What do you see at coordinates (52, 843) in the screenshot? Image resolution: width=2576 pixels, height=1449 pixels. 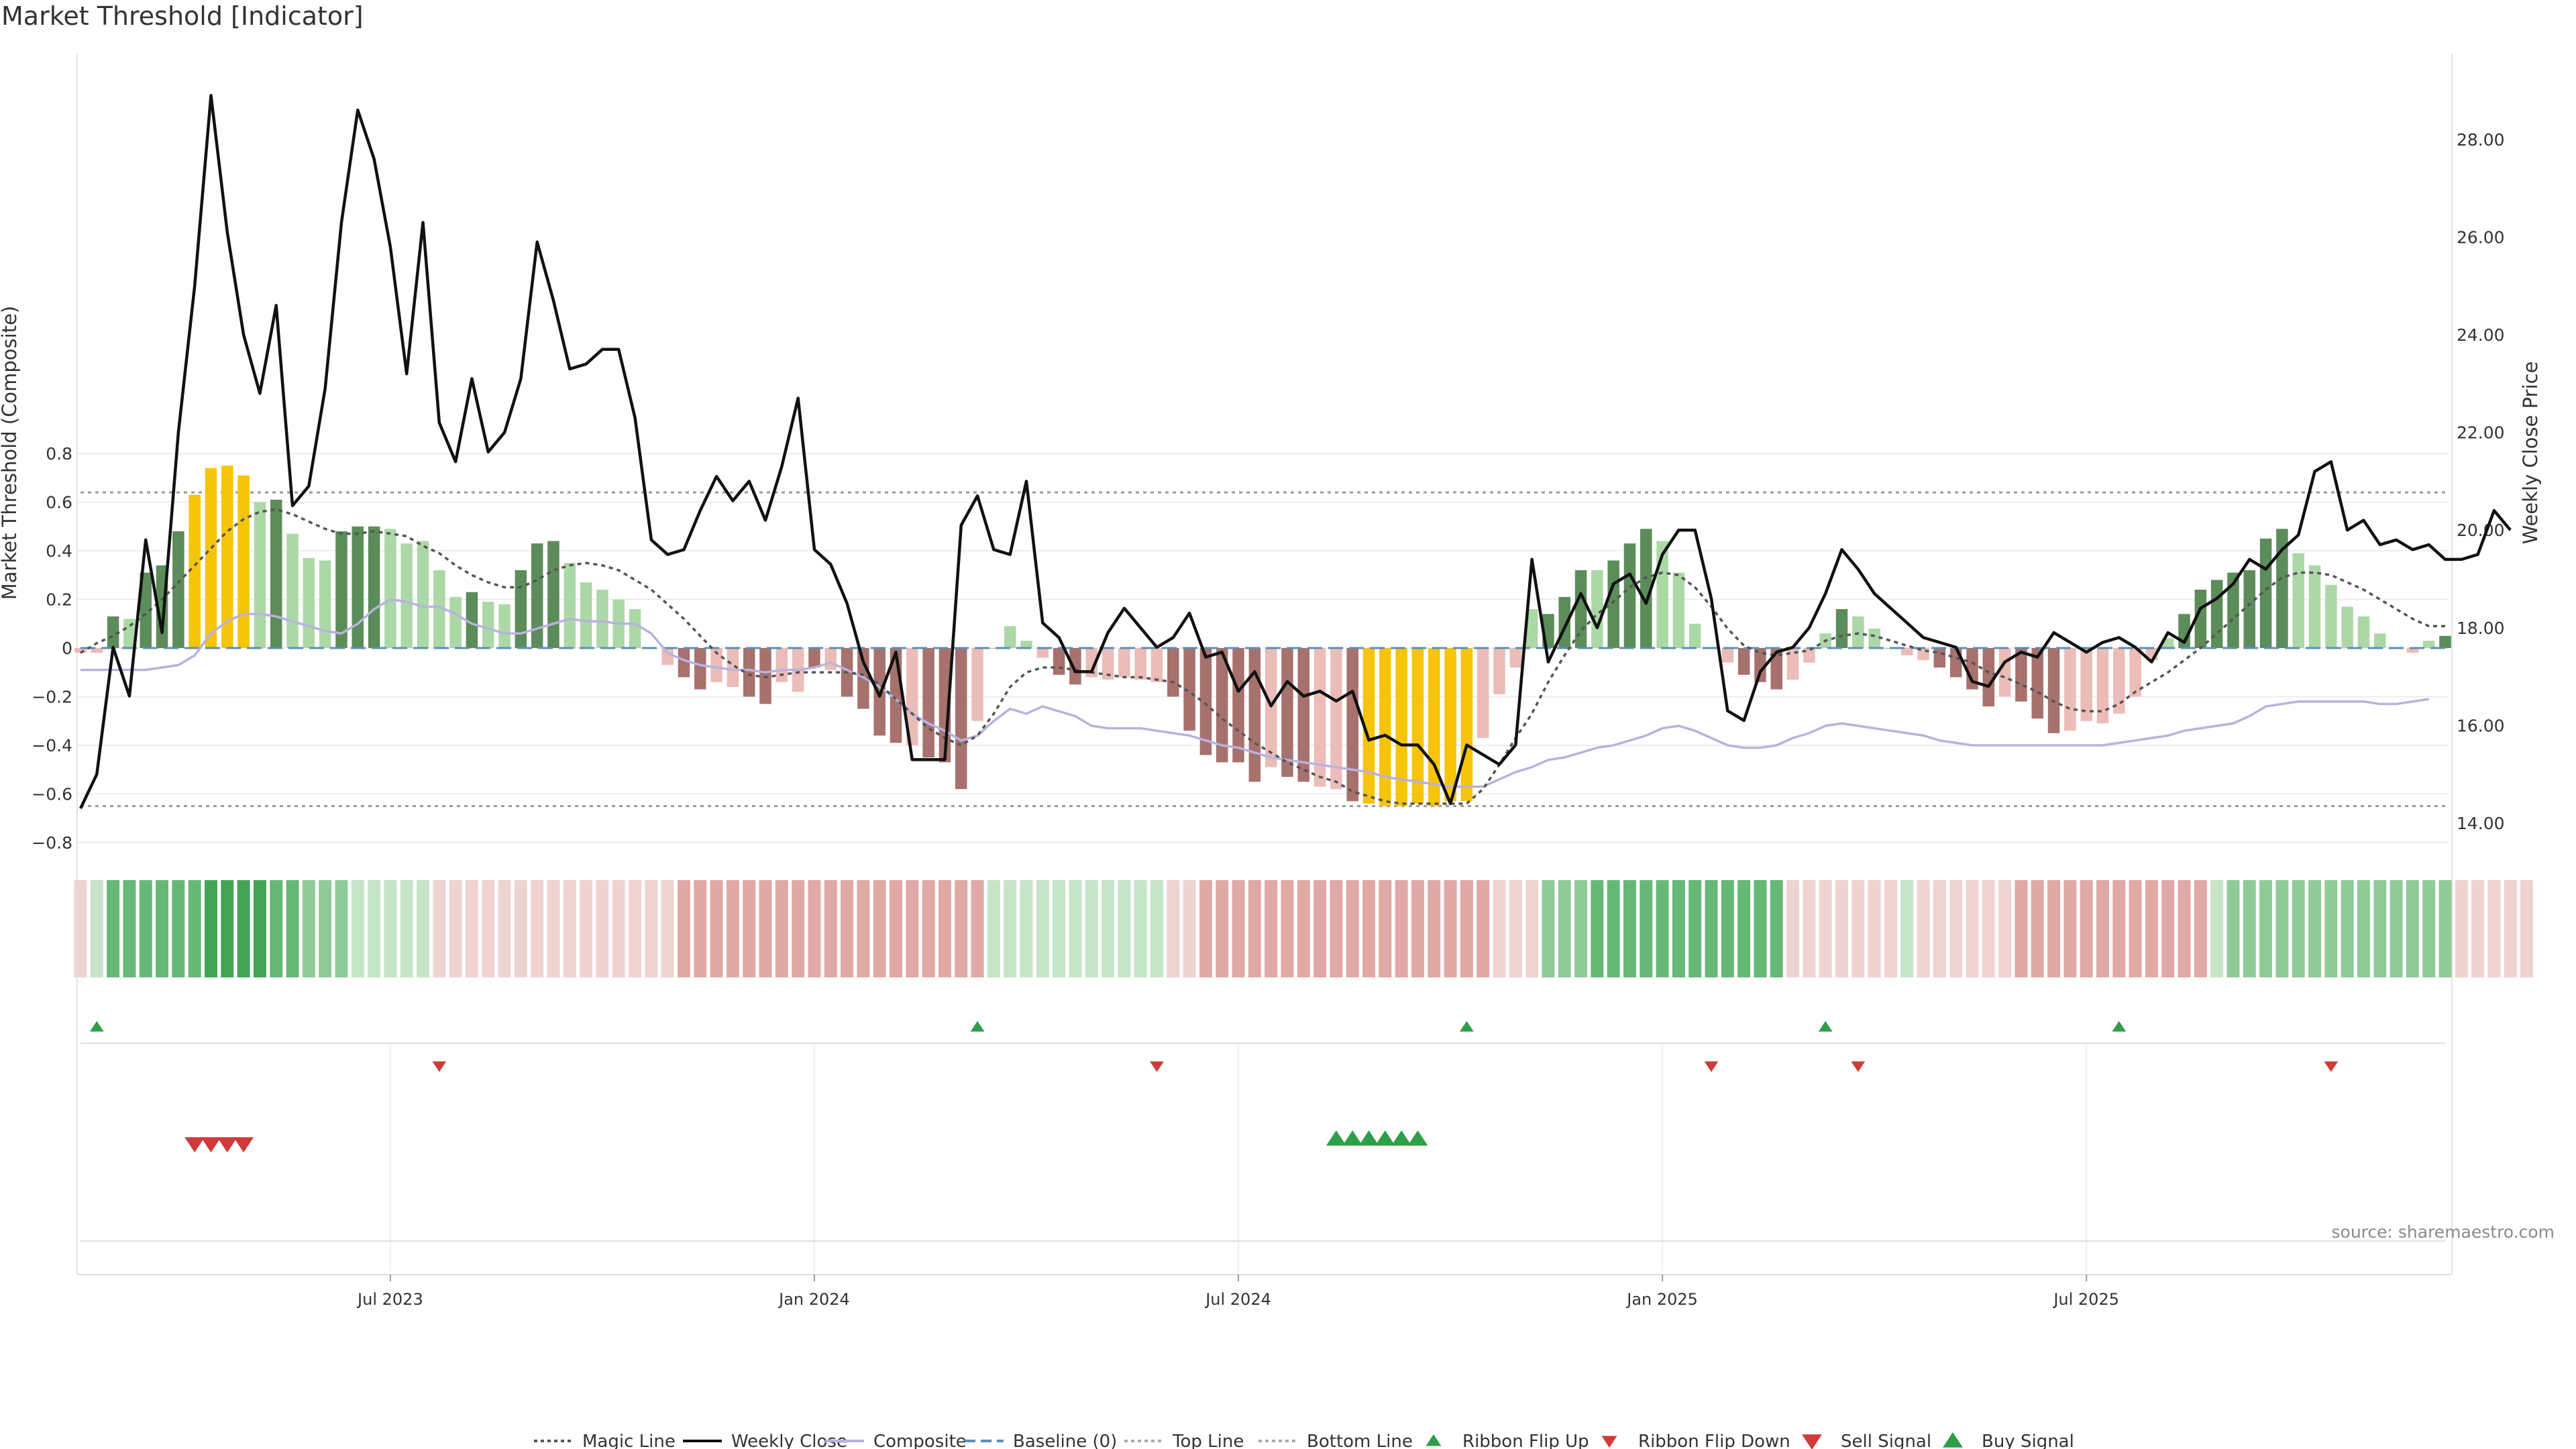 I see `y-tick-label: −0.8` at bounding box center [52, 843].